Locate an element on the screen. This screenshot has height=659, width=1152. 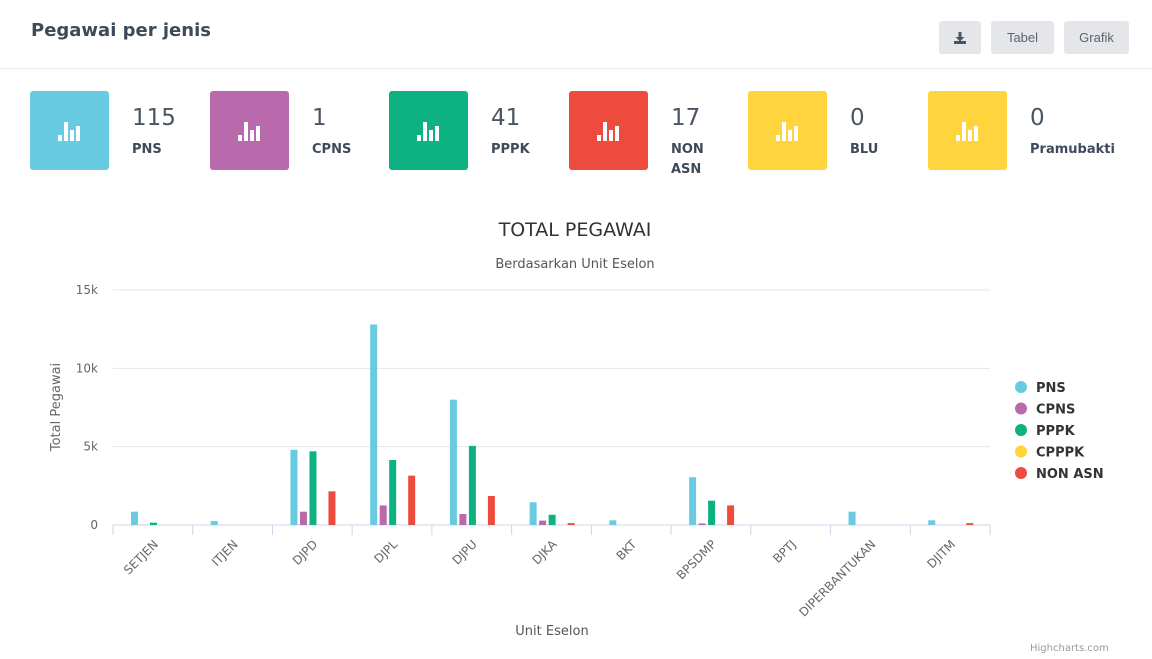
stat-value: 41 is located at coordinates (506, 118).